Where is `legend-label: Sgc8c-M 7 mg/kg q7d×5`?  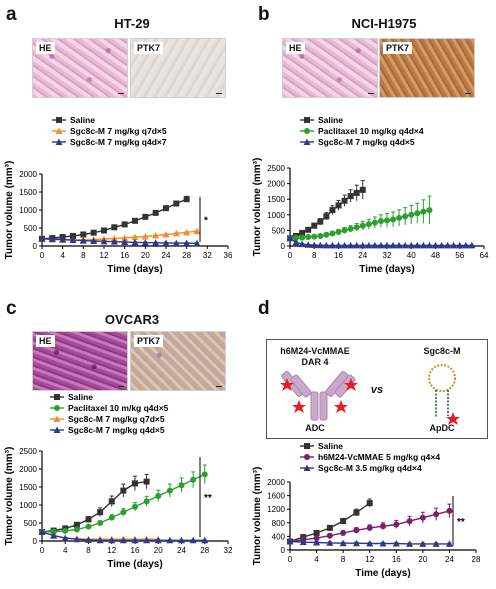 legend-label: Sgc8c-M 7 mg/kg q7d×5 is located at coordinates (118, 131).